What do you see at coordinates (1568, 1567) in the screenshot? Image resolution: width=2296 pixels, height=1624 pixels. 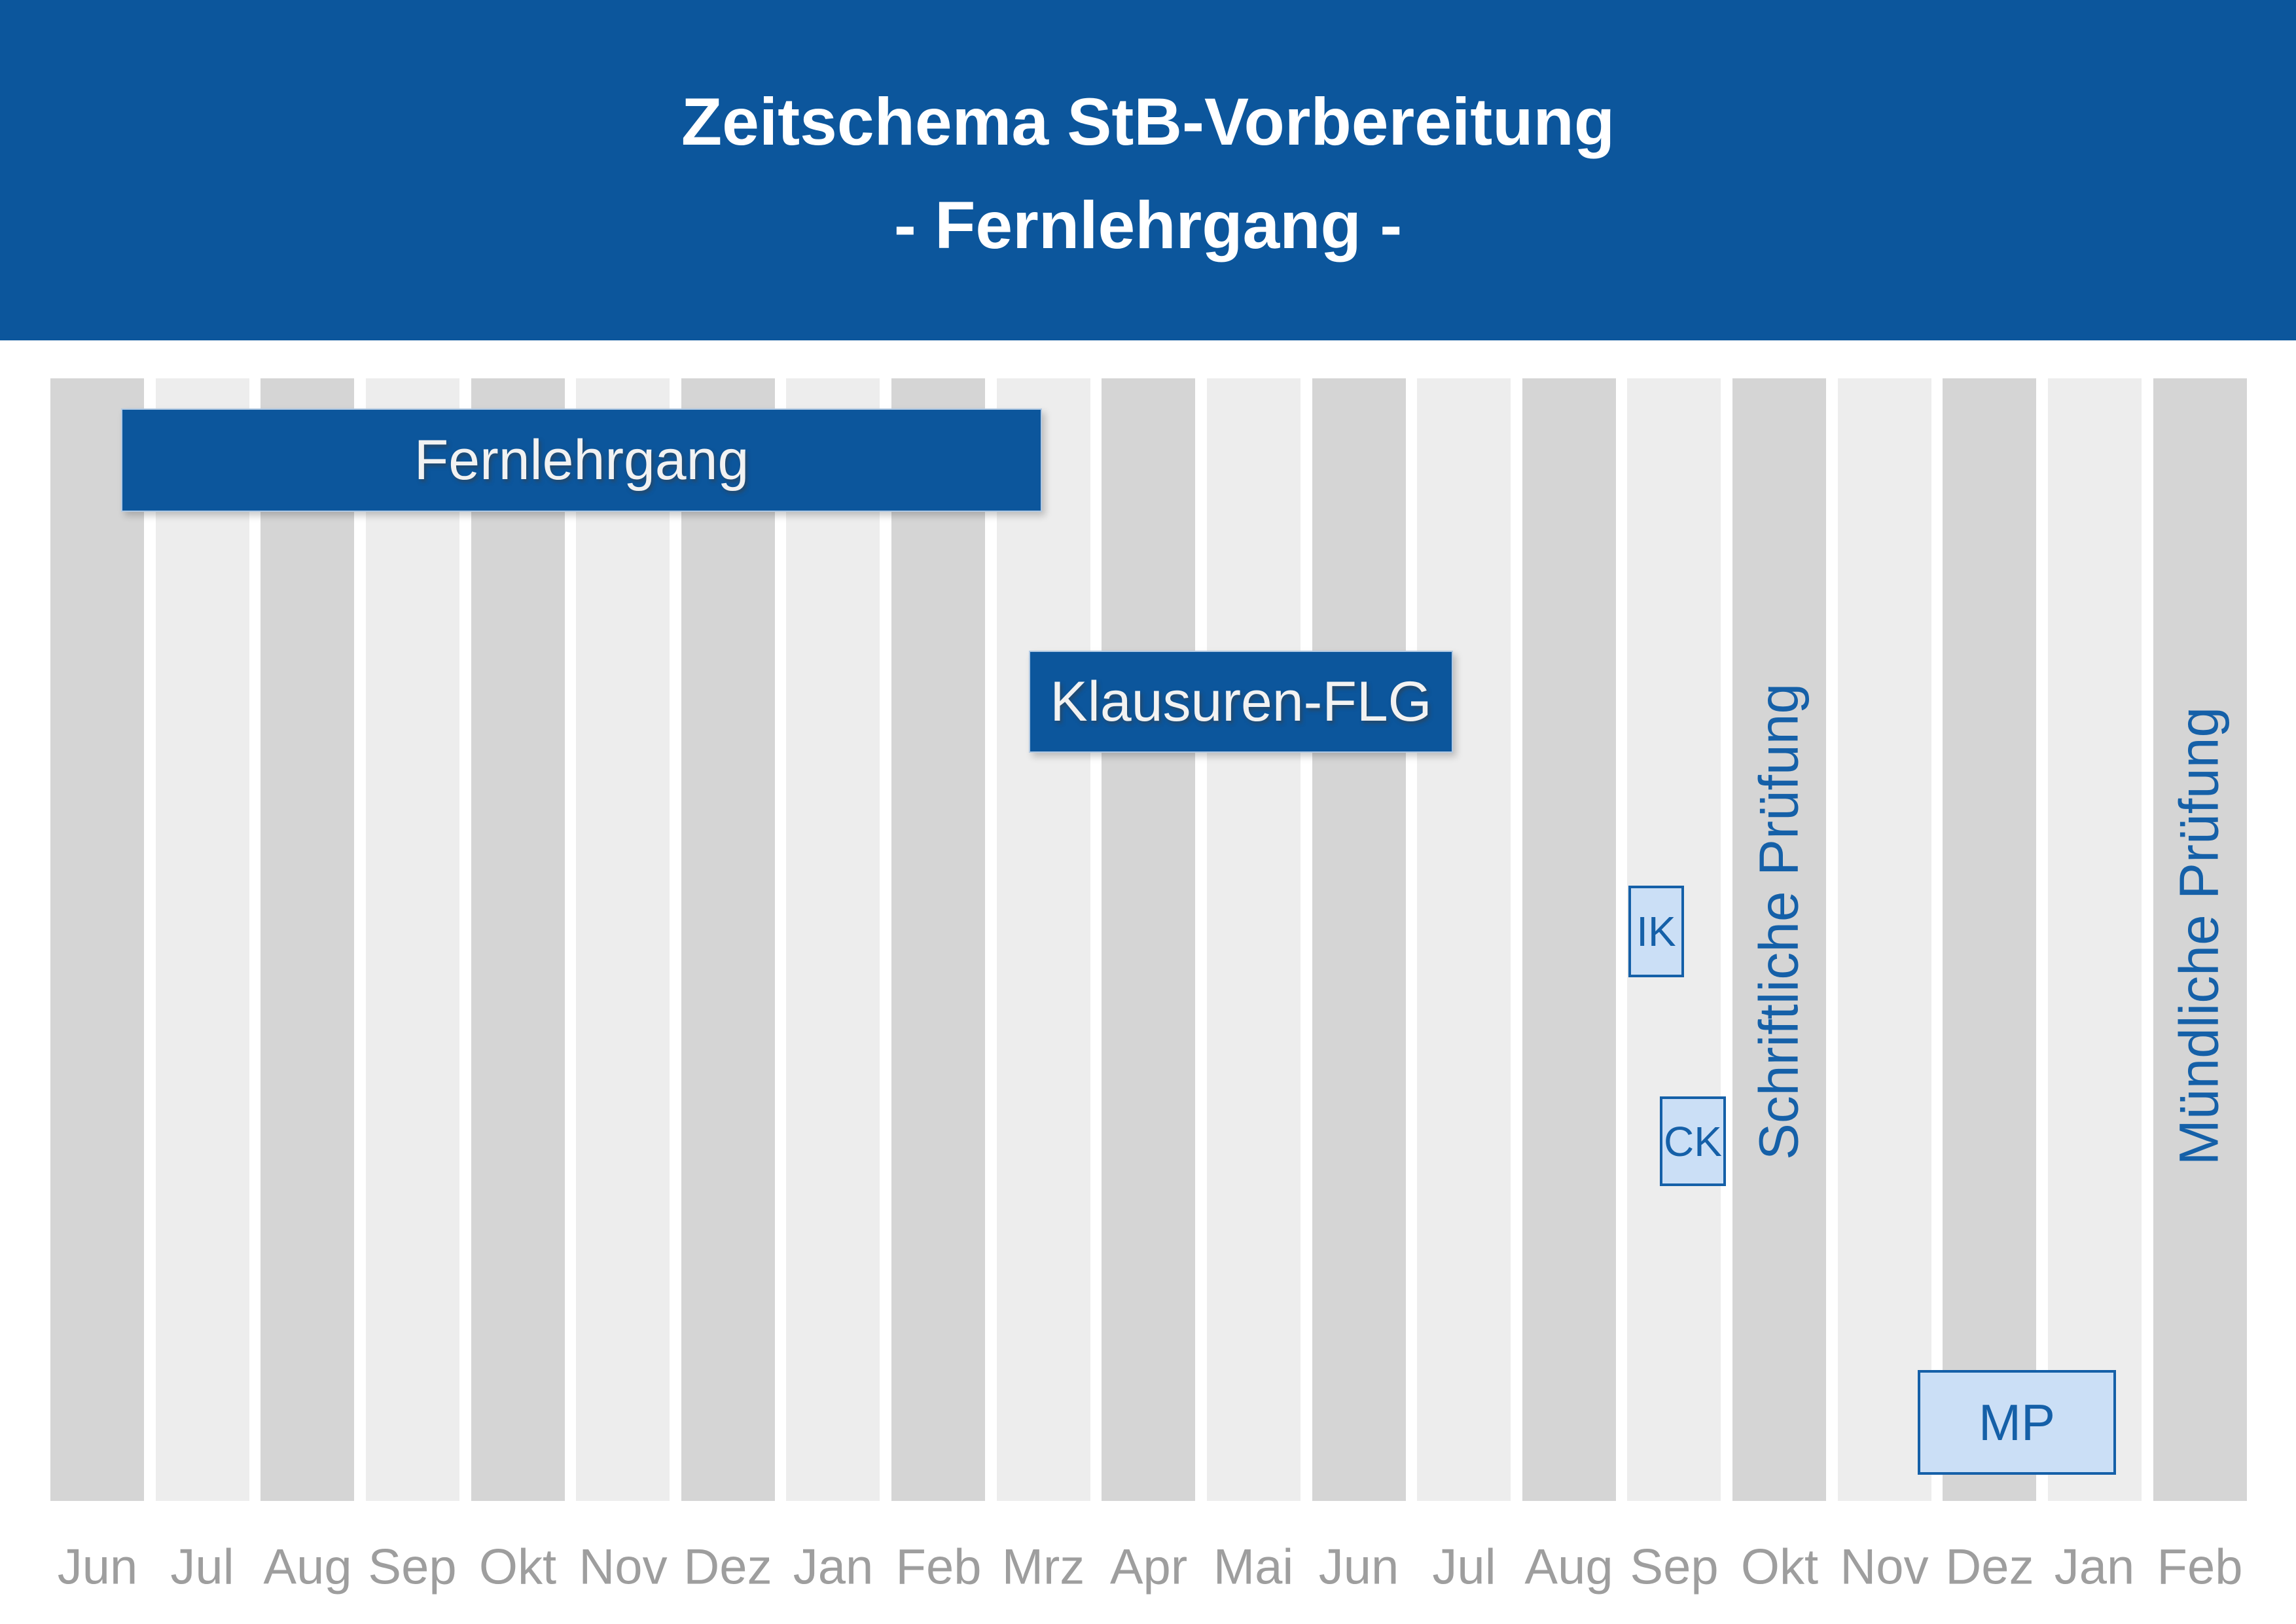 I see `month-label-15: Aug` at bounding box center [1568, 1567].